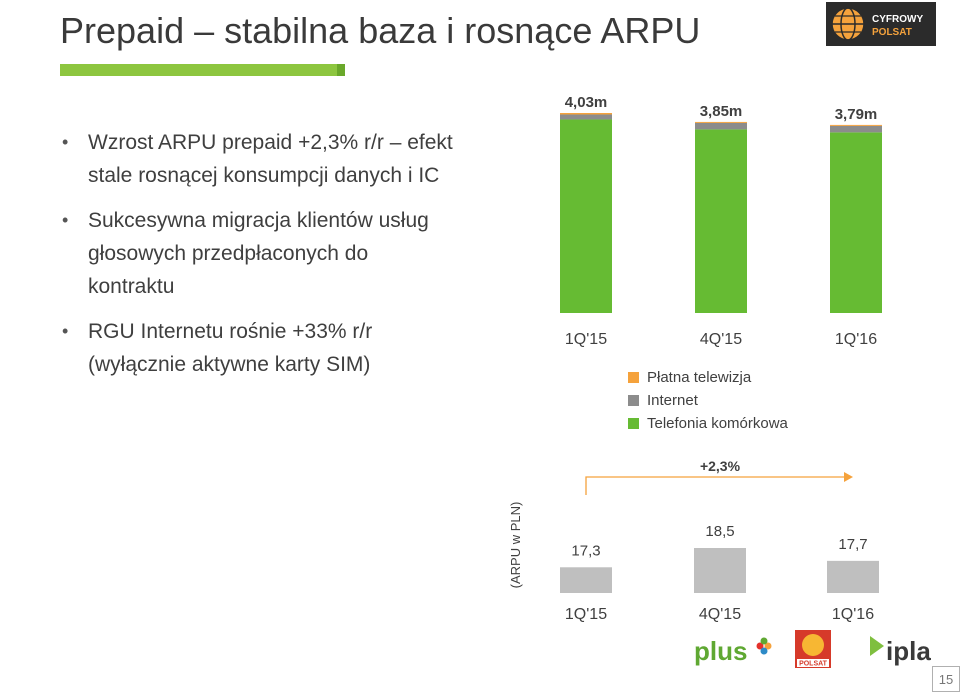 The height and width of the screenshot is (692, 960). I want to click on value-label-2: 17,7, so click(852, 544).